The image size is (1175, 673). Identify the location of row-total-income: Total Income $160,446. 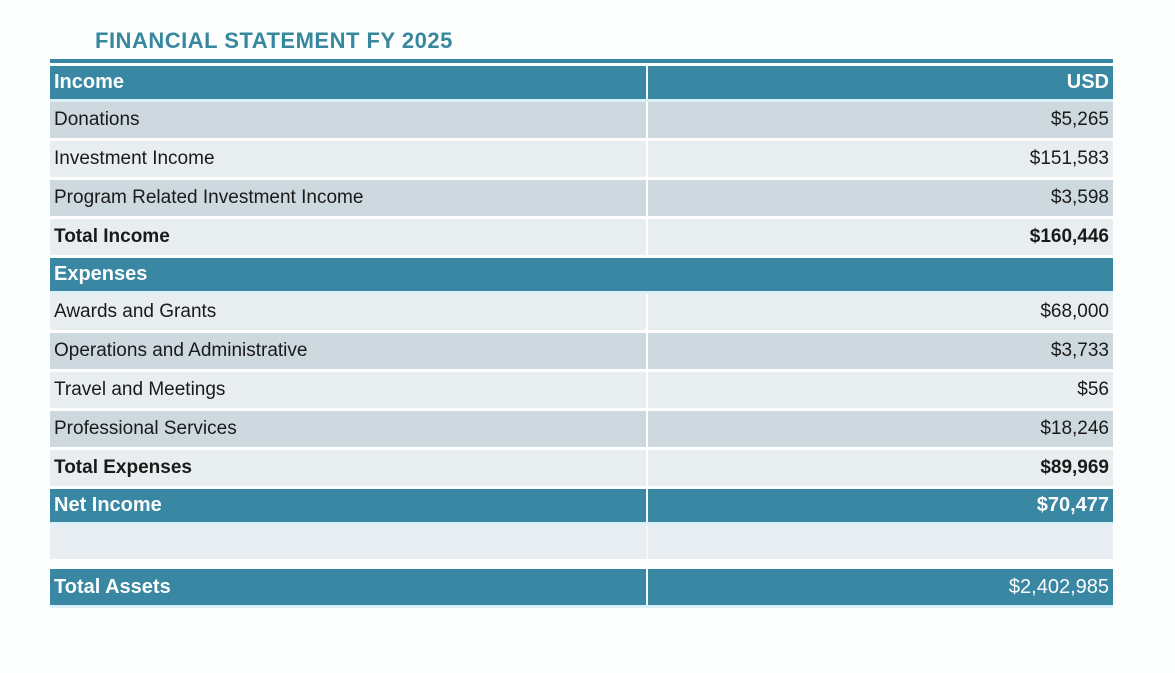
(581, 238).